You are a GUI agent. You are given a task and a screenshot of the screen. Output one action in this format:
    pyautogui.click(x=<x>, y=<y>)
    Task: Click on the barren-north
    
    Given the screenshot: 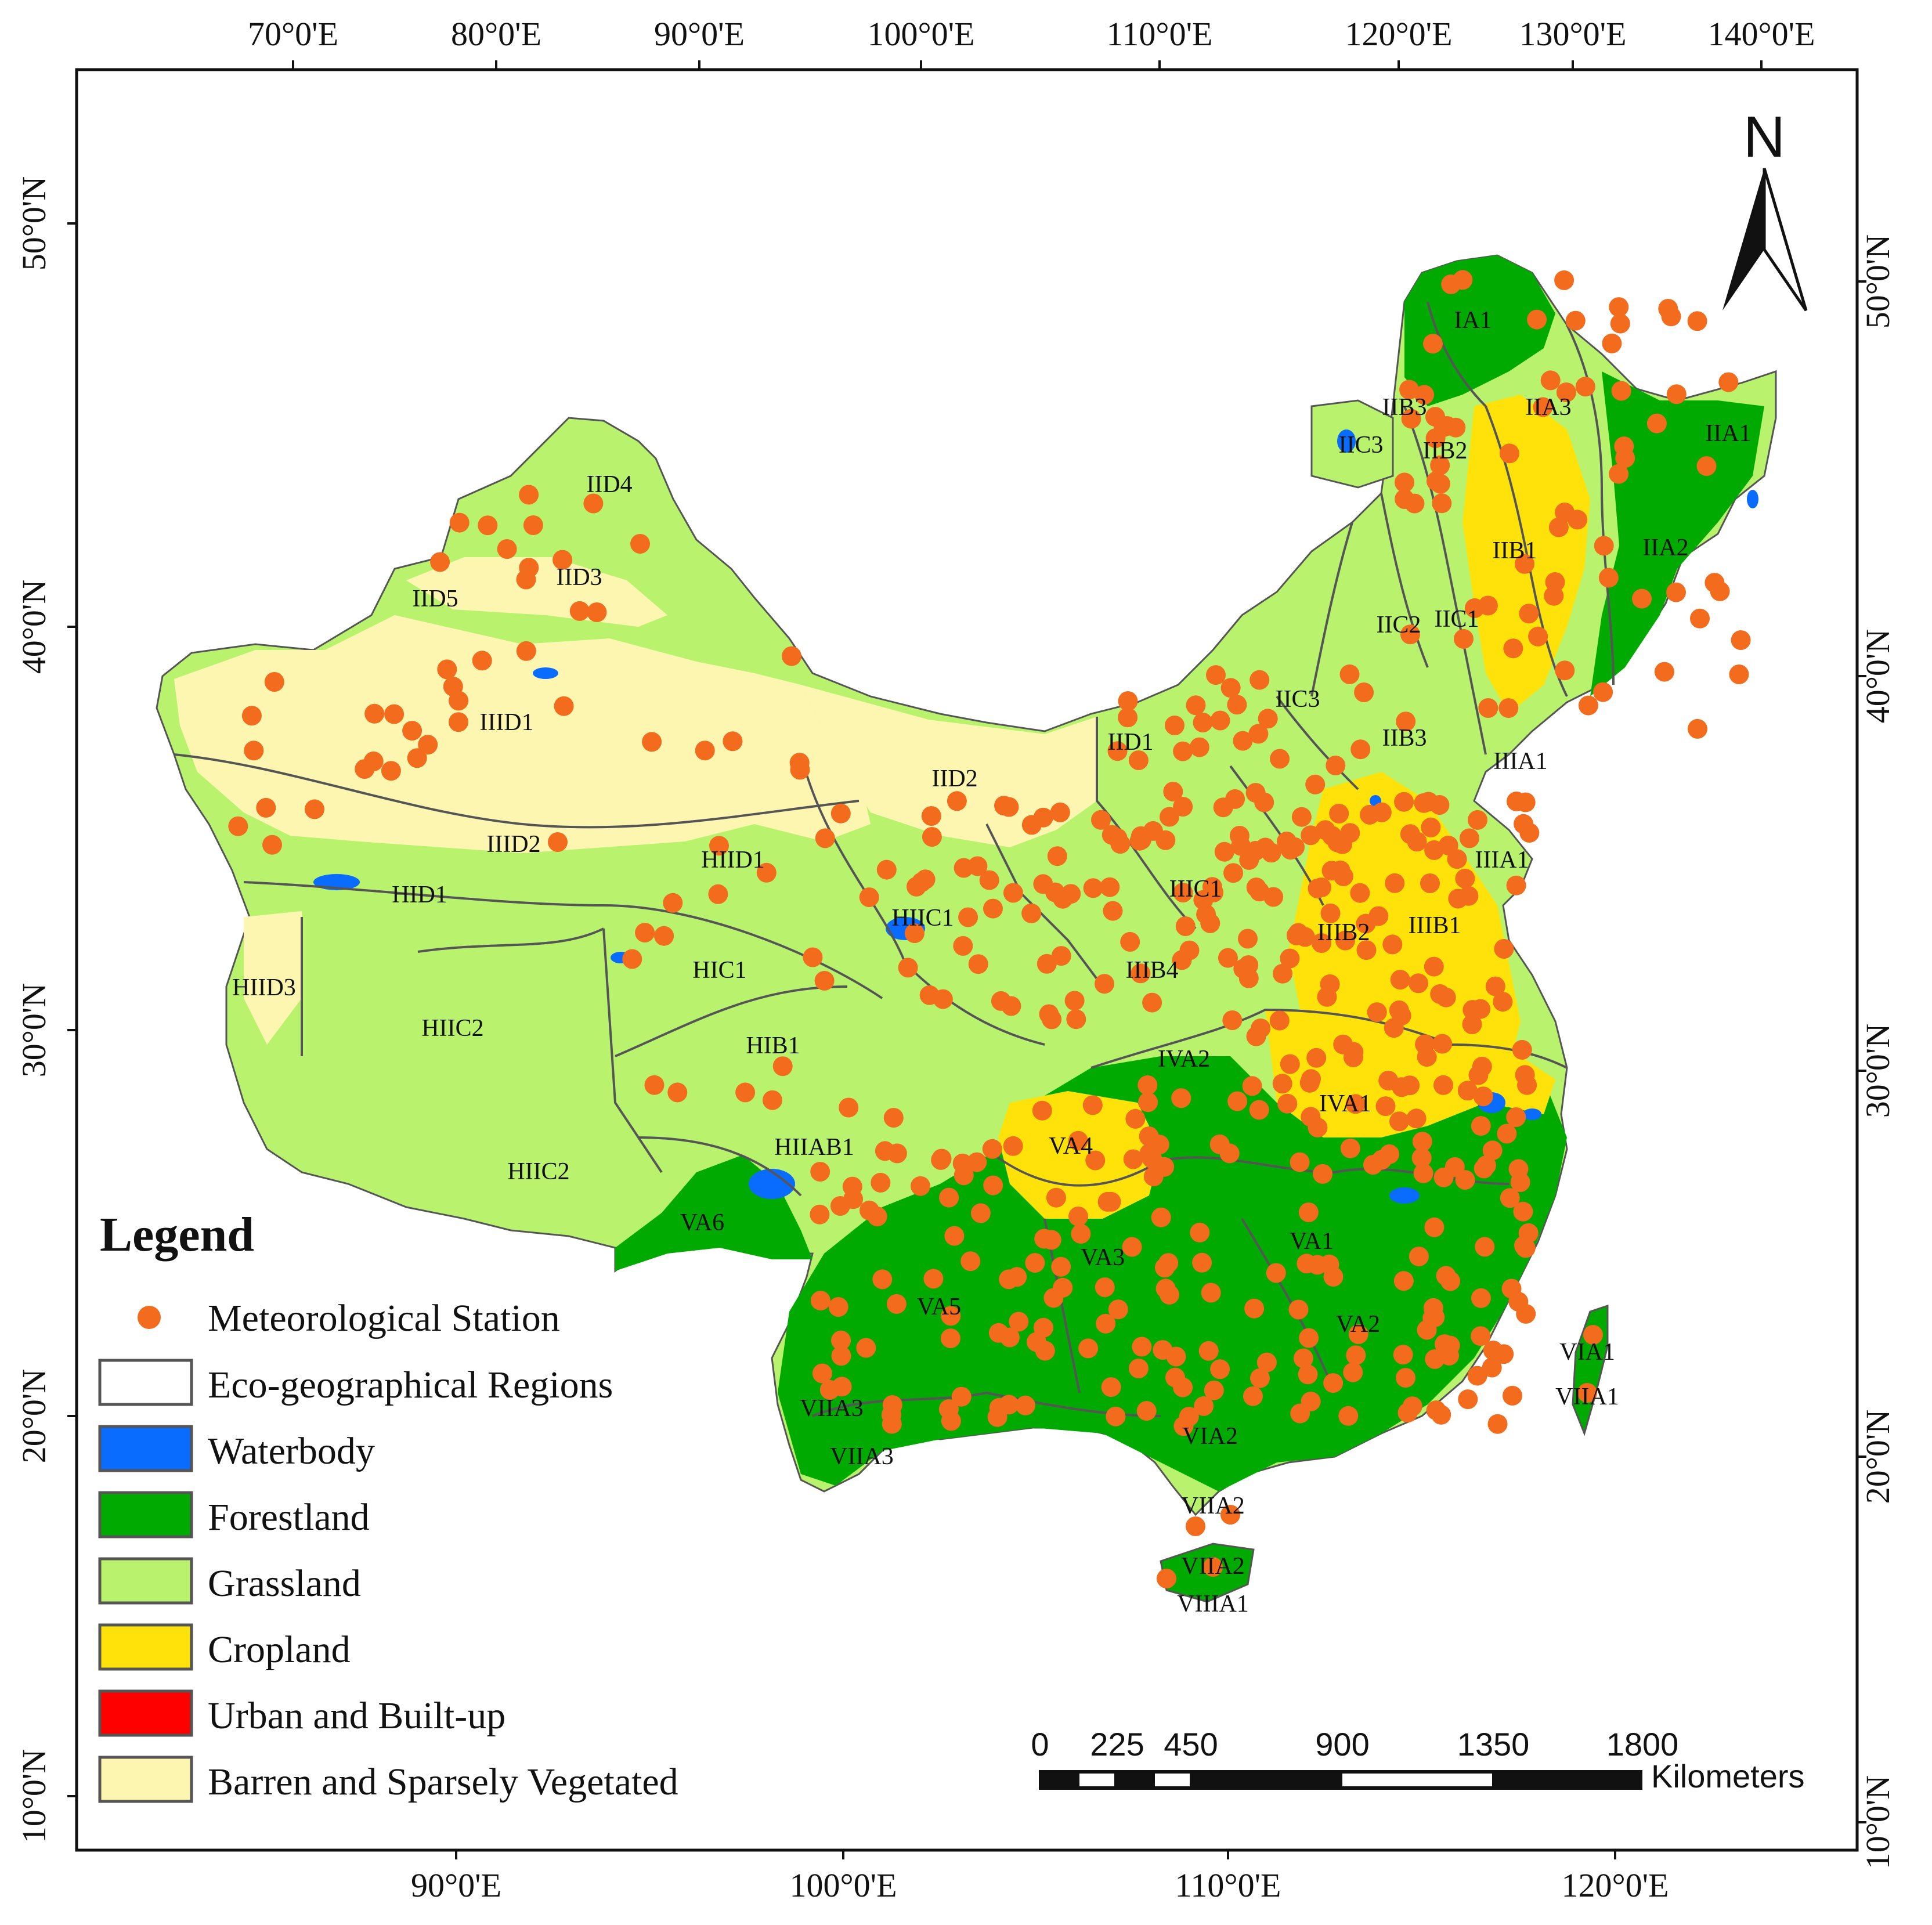 What is the action you would take?
    pyautogui.click(x=949, y=766)
    